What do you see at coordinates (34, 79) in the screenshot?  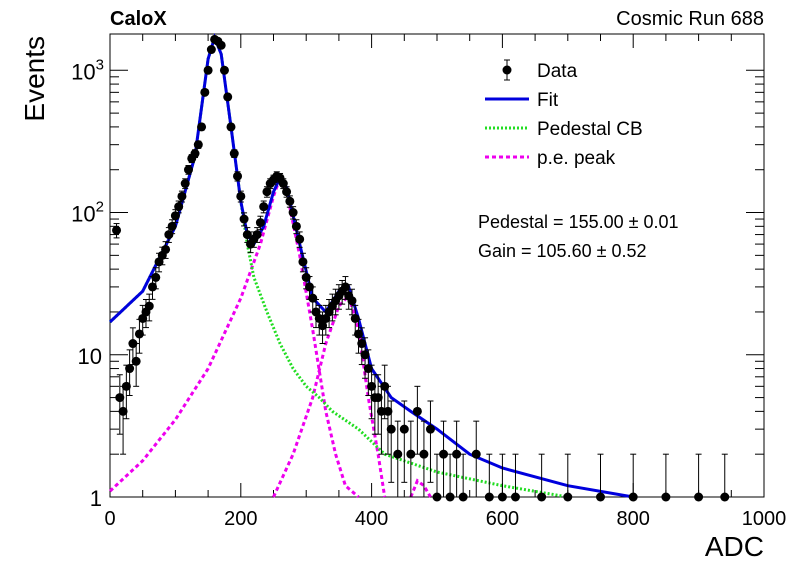 I see `y-axis-label: Events` at bounding box center [34, 79].